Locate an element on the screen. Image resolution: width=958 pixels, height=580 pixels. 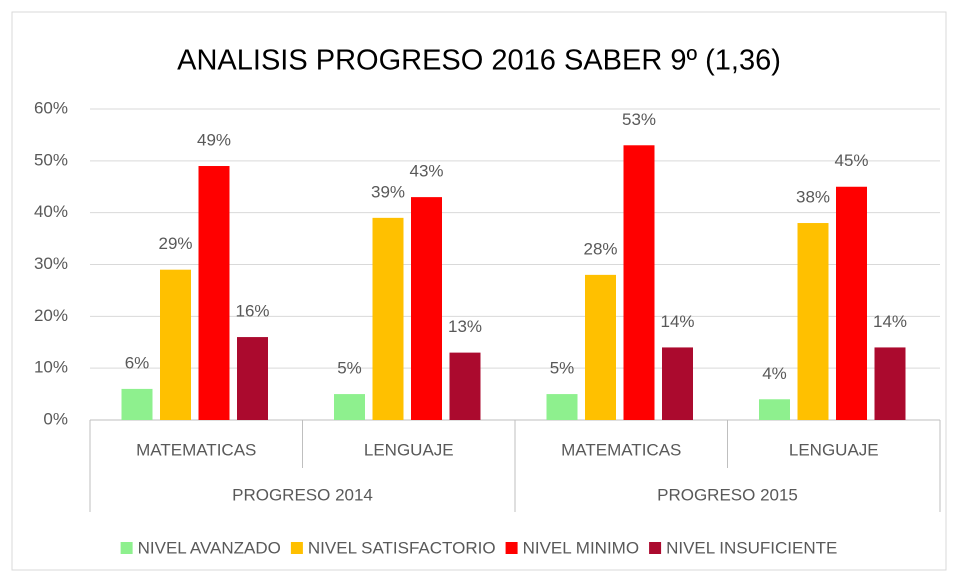
data-label: 6% is located at coordinates (137, 362).